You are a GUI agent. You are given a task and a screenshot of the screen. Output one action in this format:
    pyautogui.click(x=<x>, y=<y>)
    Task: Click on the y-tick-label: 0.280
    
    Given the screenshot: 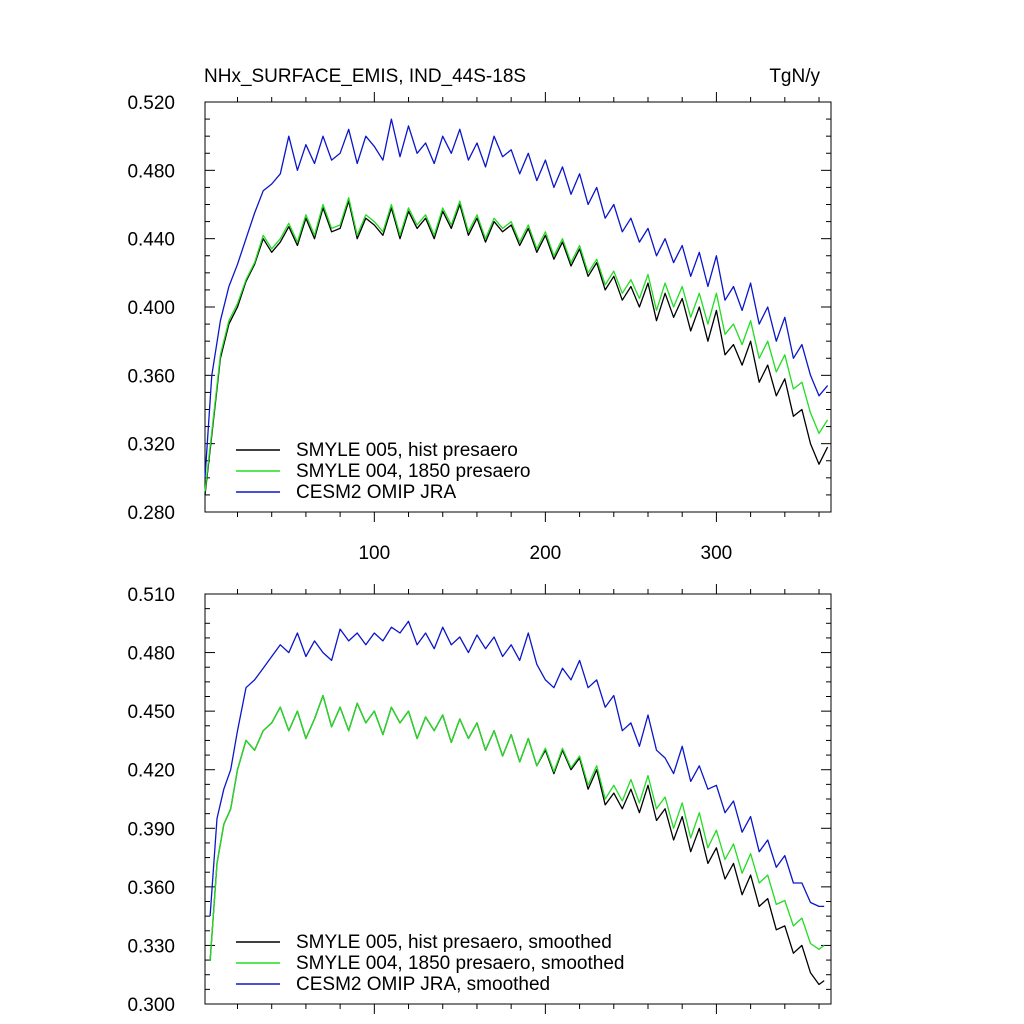 What is the action you would take?
    pyautogui.click(x=151, y=513)
    